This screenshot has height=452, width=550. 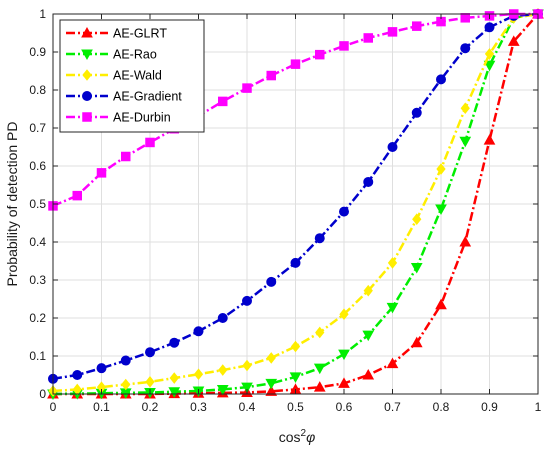 I want to click on x-tick-label: 0.4, so click(x=247, y=407).